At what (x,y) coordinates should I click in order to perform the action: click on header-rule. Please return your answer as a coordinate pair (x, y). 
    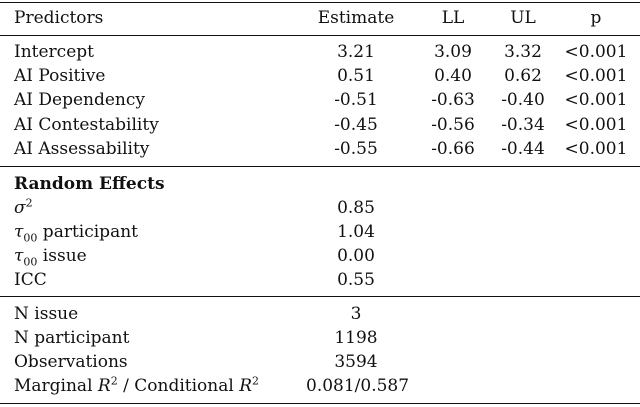
    Looking at the image, I should click on (320, 35).